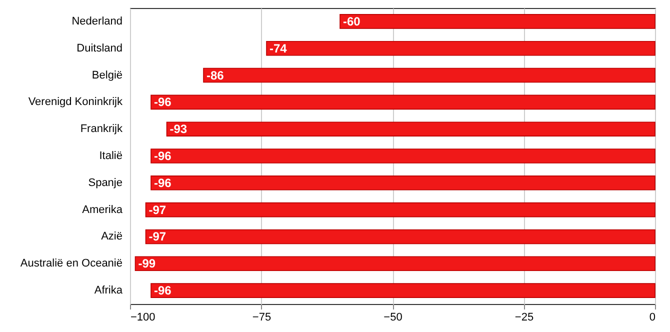 The width and height of the screenshot is (670, 332). I want to click on x-tick-label: −75, so click(262, 318).